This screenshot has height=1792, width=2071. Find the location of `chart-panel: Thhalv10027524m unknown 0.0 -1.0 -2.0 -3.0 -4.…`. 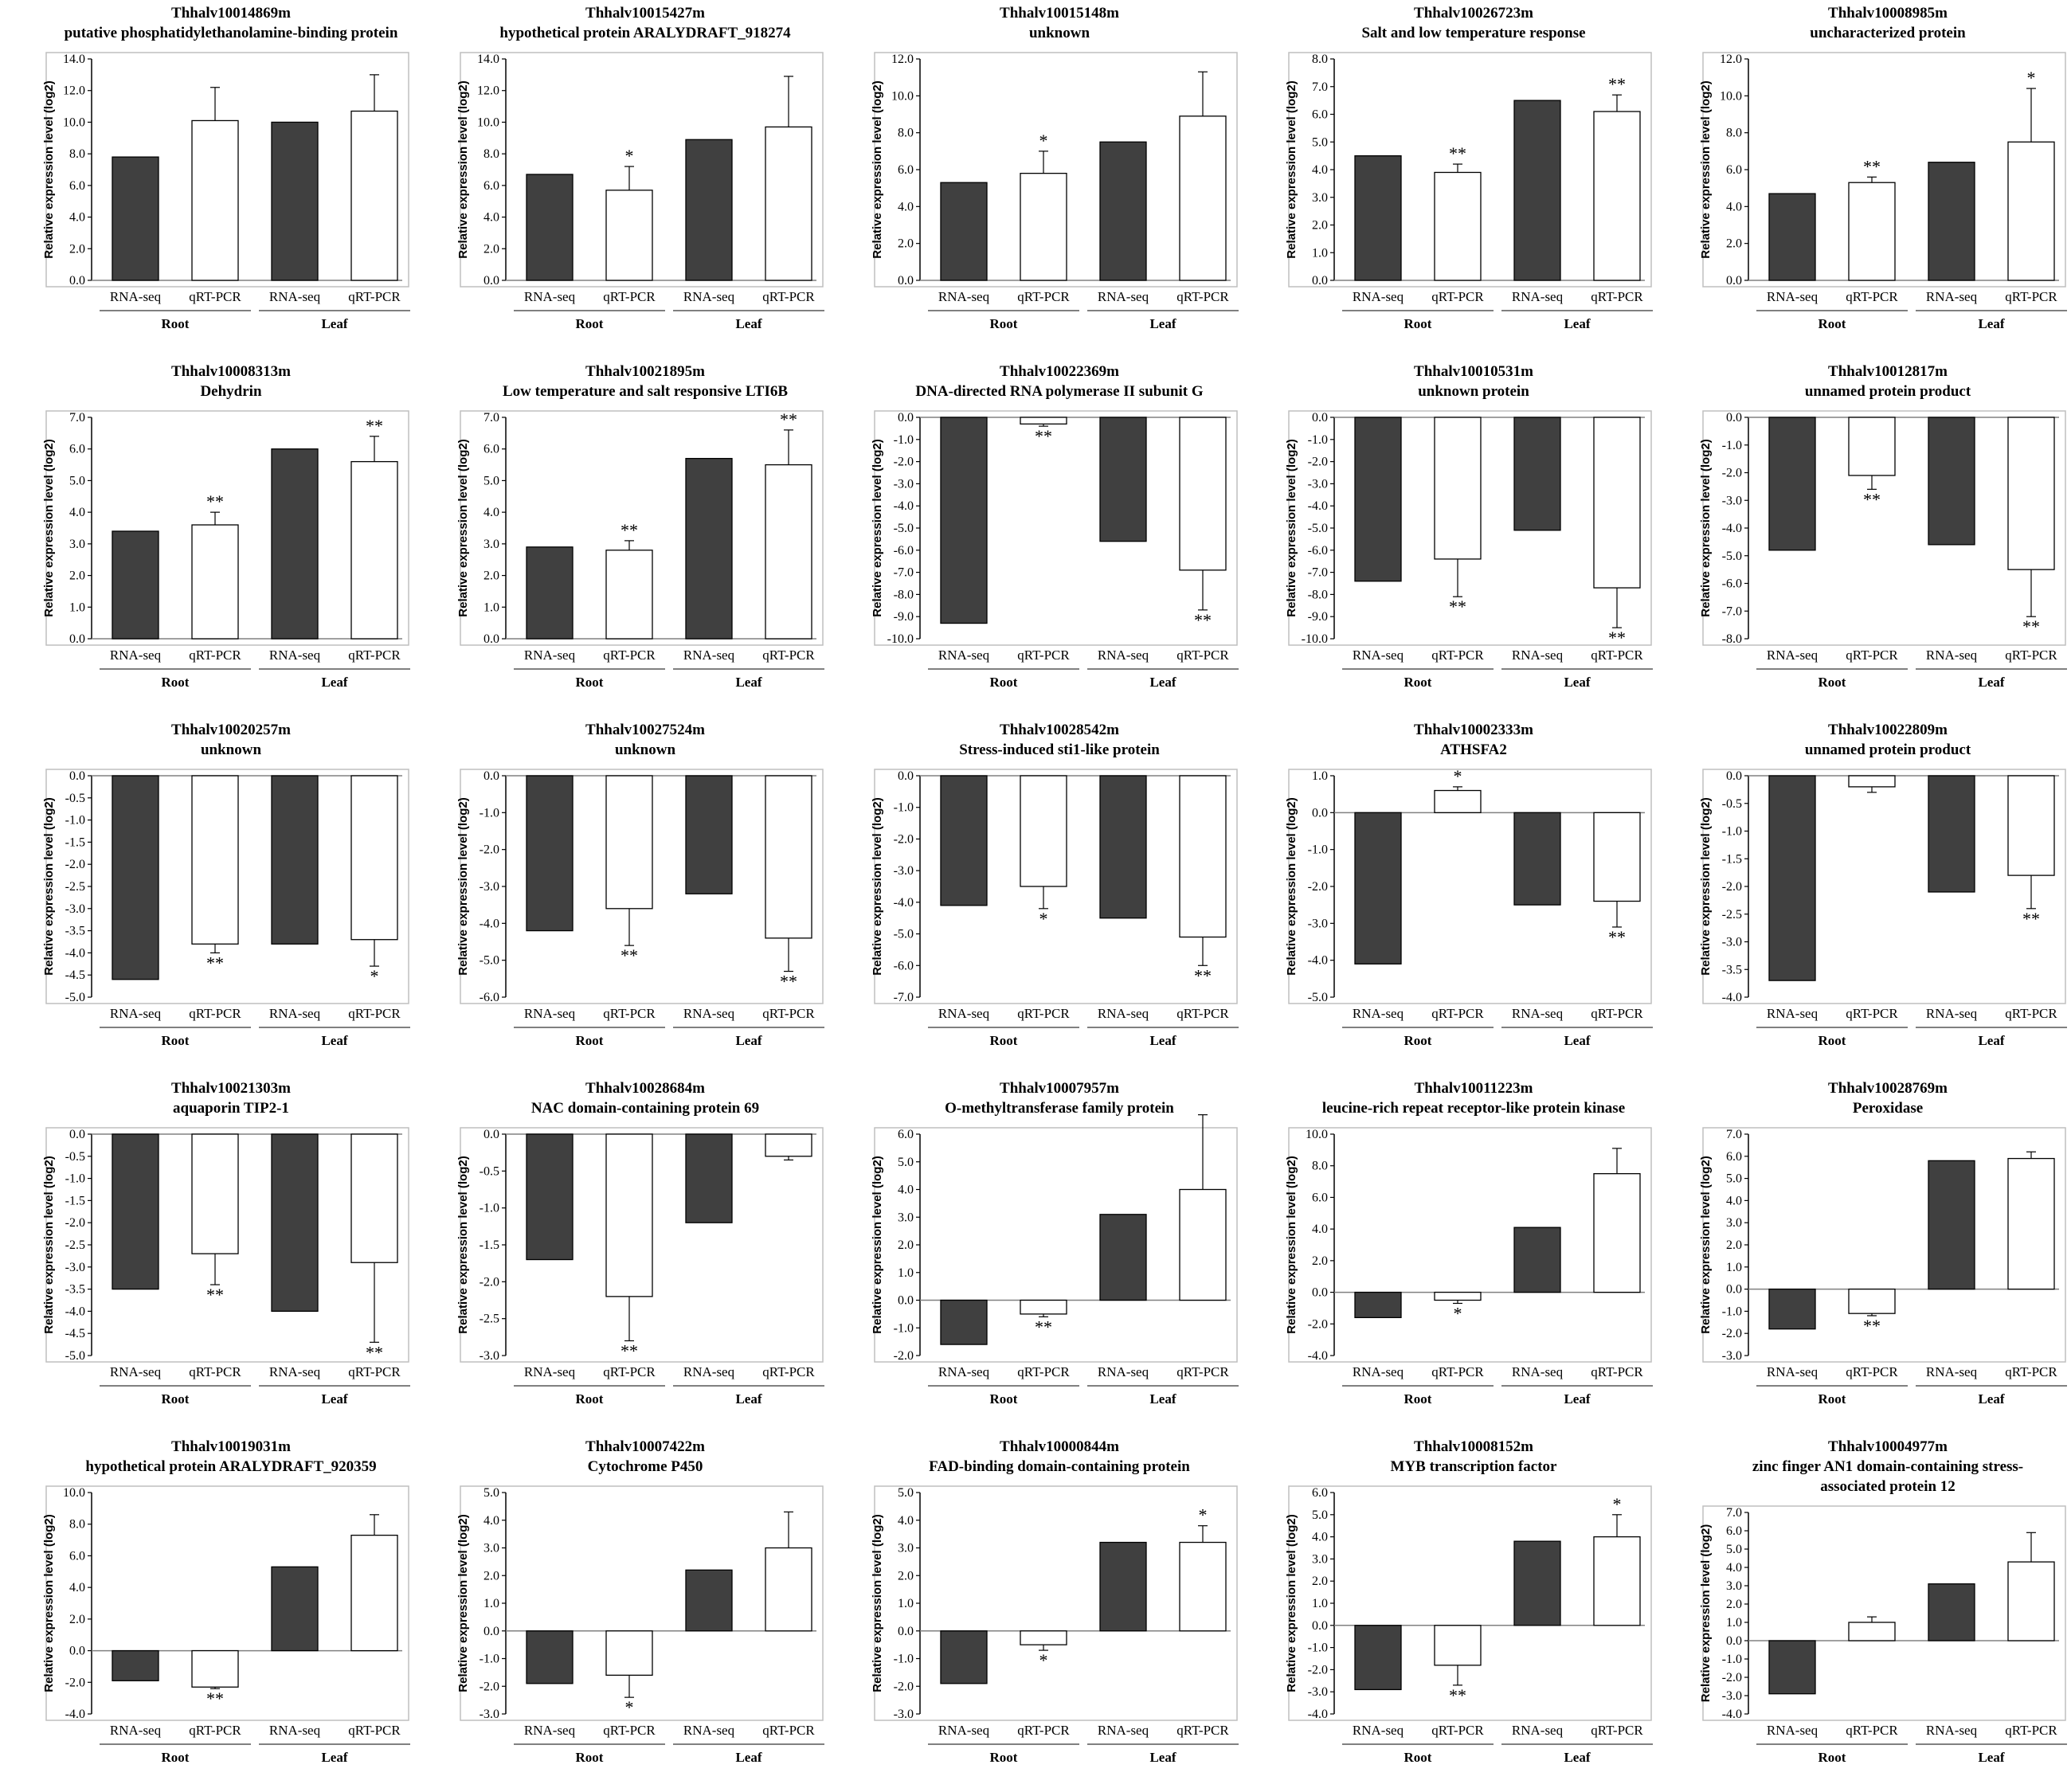

chart-panel: Thhalv10027524m unknown 0.0 -1.0 -2.0 -3.0 -4.… is located at coordinates (621, 896).